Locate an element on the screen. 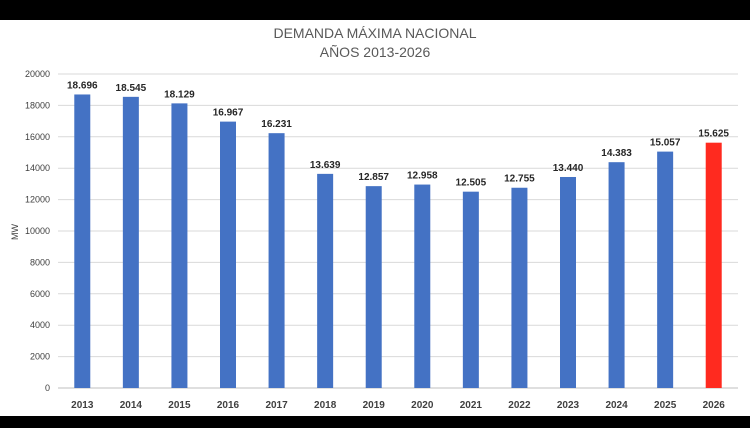 The image size is (750, 428). y-tick-label: 2000 is located at coordinates (40, 357).